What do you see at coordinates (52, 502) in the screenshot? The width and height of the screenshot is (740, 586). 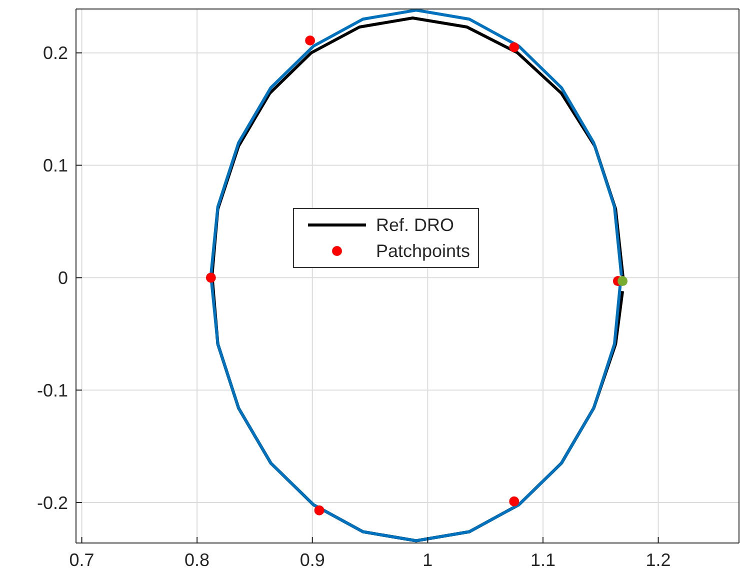 I see `y-tick-label: -0.2` at bounding box center [52, 502].